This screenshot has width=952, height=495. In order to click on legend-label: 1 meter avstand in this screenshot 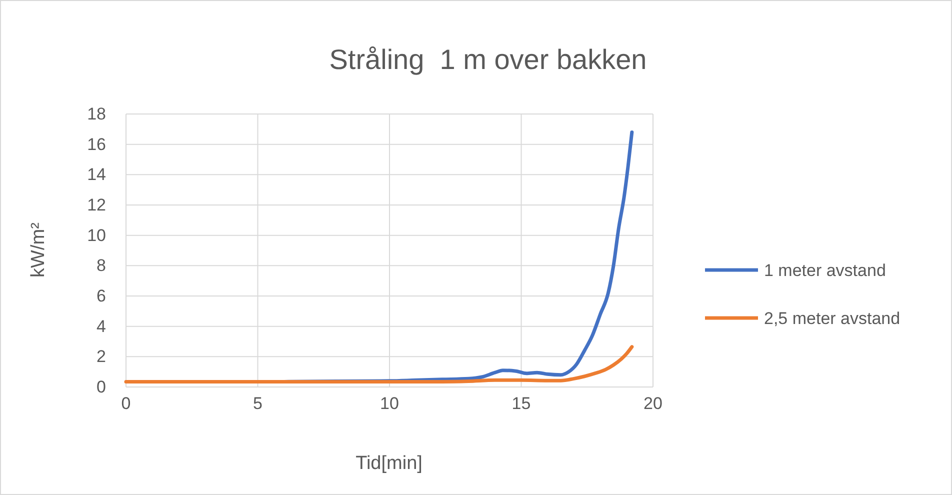, I will do `click(825, 270)`.